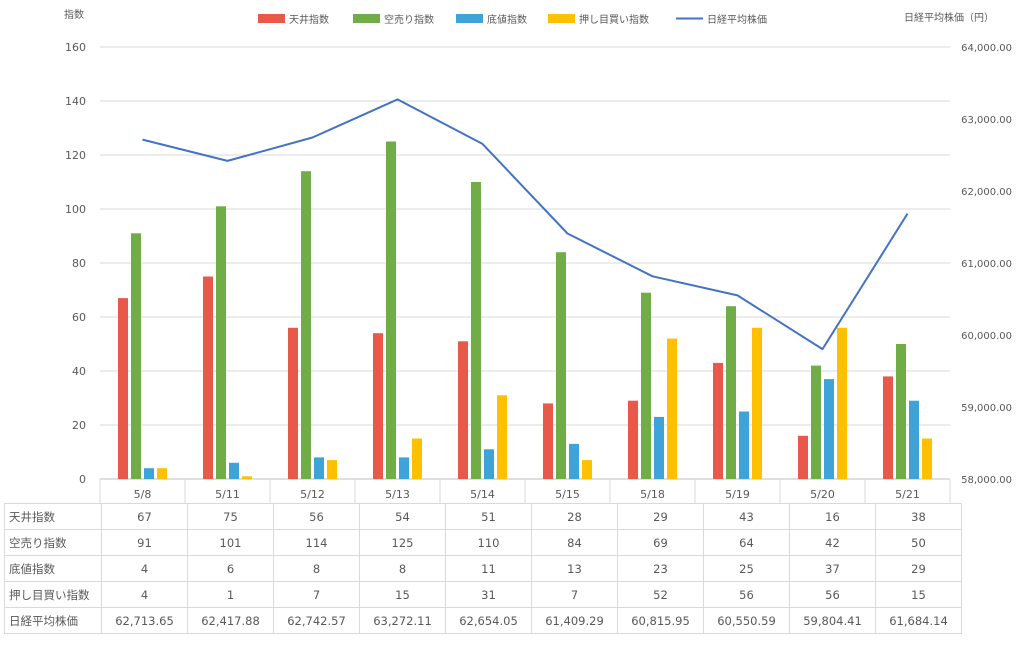 The image size is (1024, 669). What do you see at coordinates (986, 408) in the screenshot?
I see `right-tick-label: 59,000.00` at bounding box center [986, 408].